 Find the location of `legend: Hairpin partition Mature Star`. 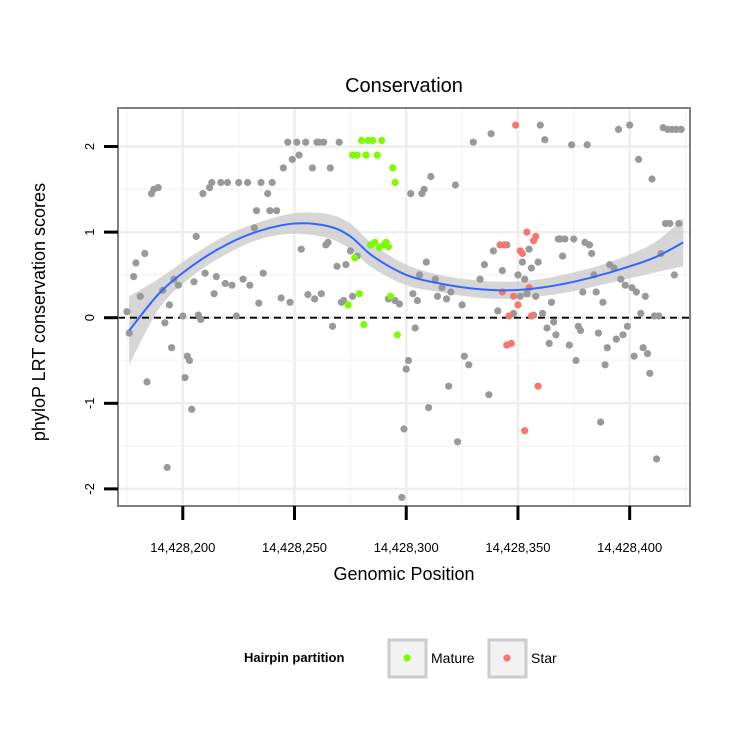

legend: Hairpin partition Mature Star is located at coordinates (400, 658).